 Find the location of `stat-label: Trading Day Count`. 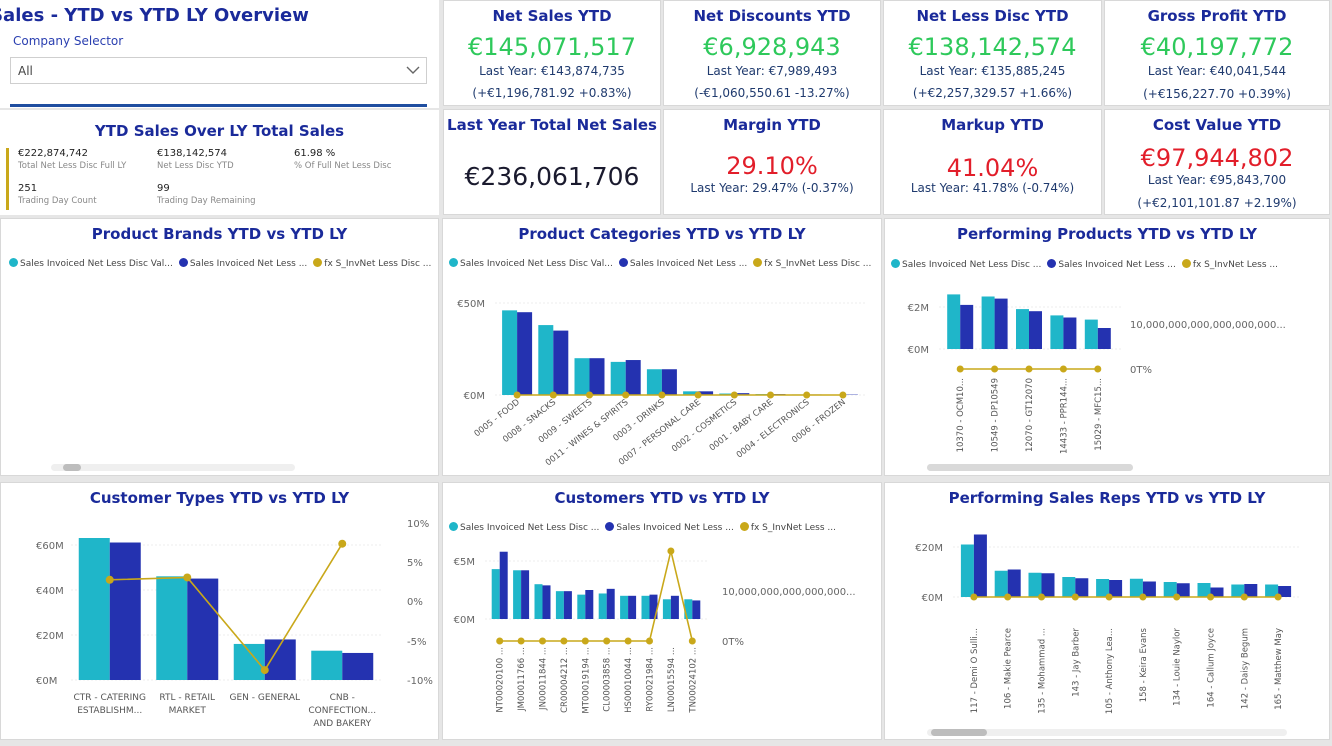

stat-label: Trading Day Count is located at coordinates (57, 201).